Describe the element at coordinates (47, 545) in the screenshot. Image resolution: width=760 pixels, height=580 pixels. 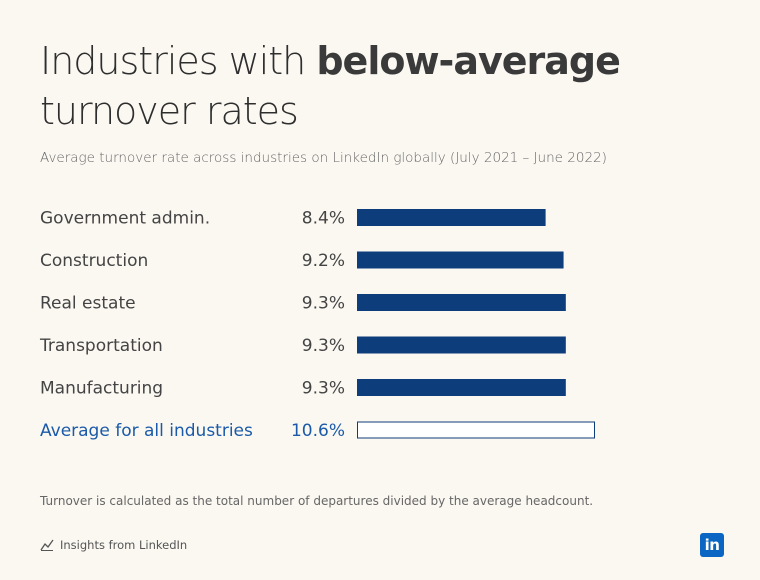
I see `trend-line-icon` at that location.